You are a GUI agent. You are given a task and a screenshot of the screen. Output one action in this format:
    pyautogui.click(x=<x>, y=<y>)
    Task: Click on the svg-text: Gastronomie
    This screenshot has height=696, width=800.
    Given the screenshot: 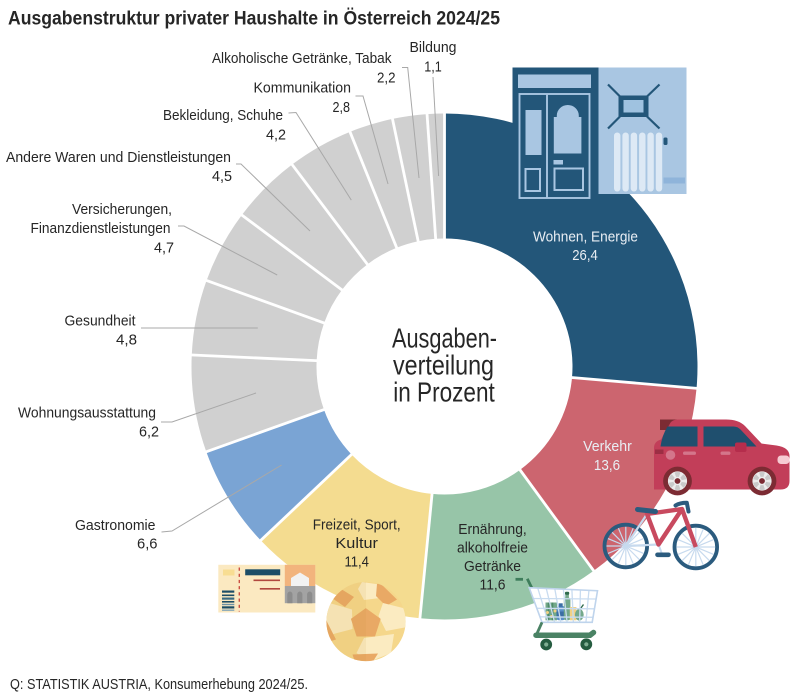 What is the action you would take?
    pyautogui.click(x=115, y=525)
    